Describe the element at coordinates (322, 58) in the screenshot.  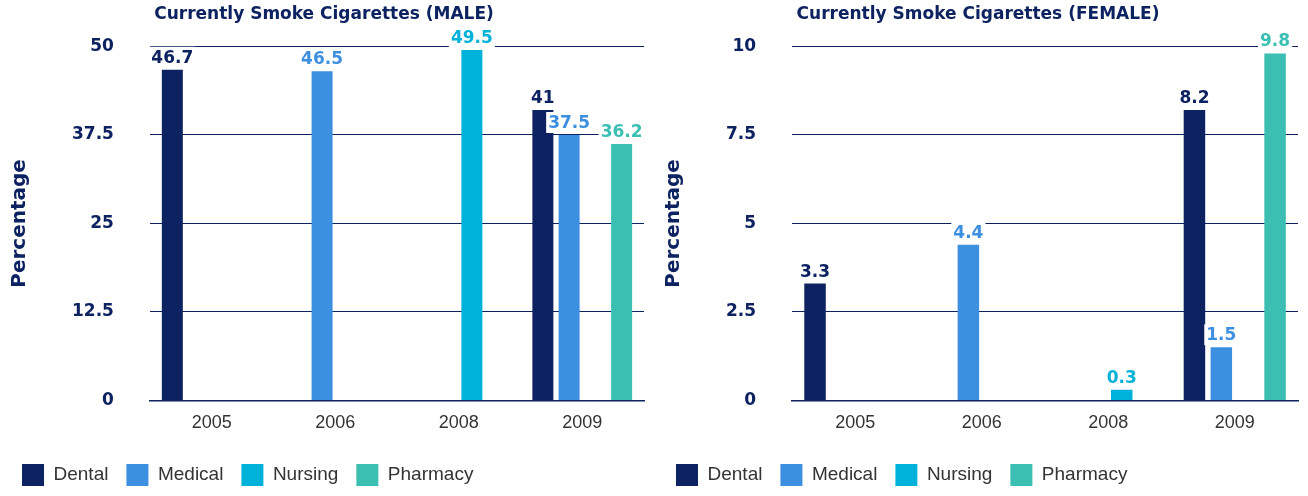
I see `data-label: 46.5` at that location.